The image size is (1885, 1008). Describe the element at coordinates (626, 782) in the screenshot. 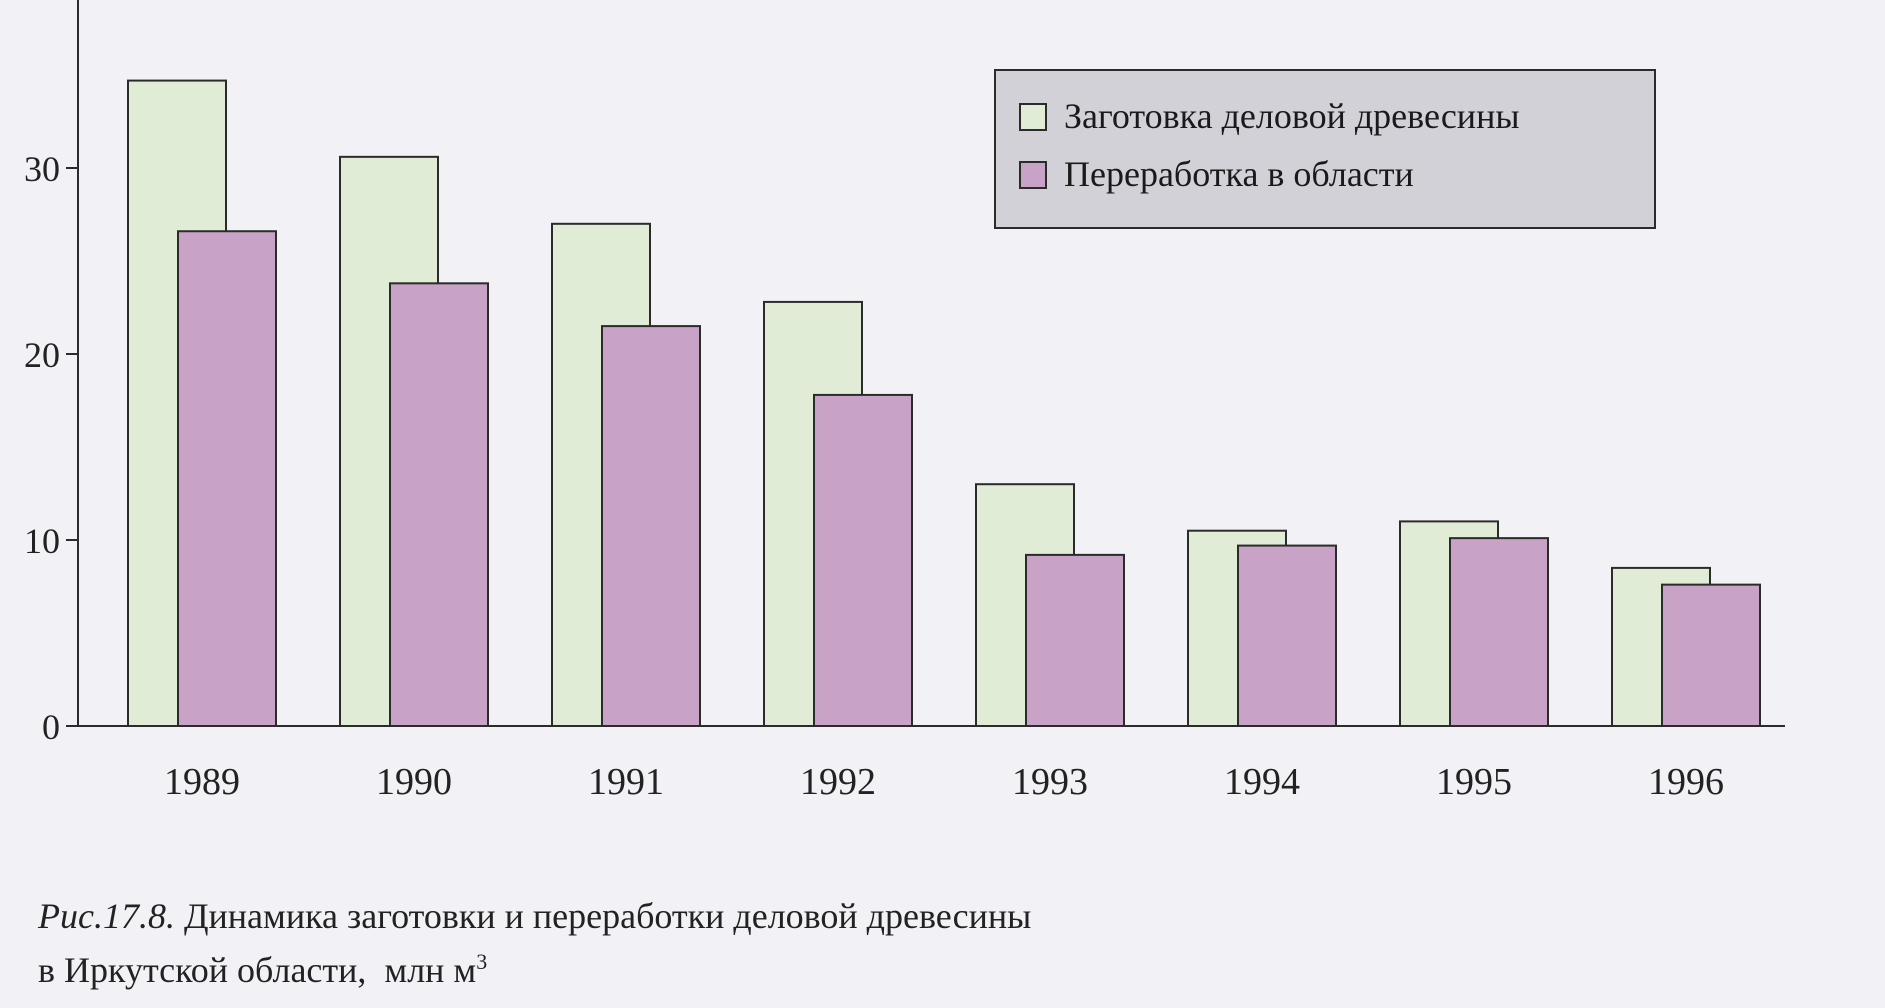

I see `x-tick-label: 1991` at that location.